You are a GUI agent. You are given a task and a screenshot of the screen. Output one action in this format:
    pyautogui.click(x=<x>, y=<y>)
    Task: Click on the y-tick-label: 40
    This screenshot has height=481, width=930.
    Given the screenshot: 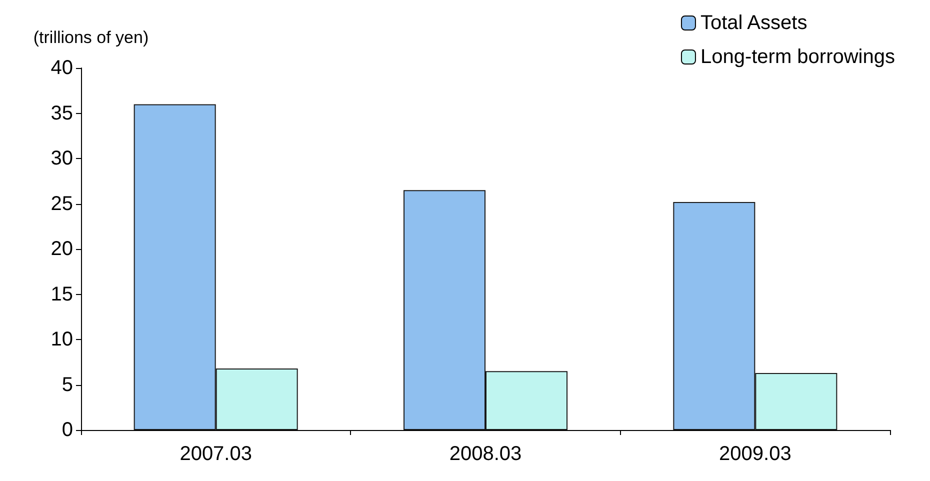 What is the action you would take?
    pyautogui.click(x=61, y=68)
    